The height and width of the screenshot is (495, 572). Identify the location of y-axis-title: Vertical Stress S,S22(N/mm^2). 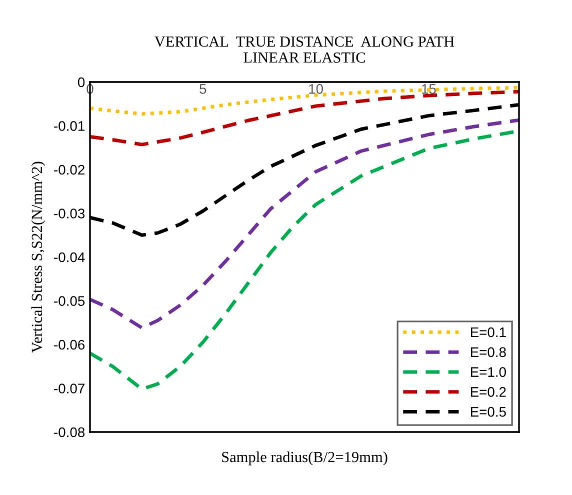
(38, 257).